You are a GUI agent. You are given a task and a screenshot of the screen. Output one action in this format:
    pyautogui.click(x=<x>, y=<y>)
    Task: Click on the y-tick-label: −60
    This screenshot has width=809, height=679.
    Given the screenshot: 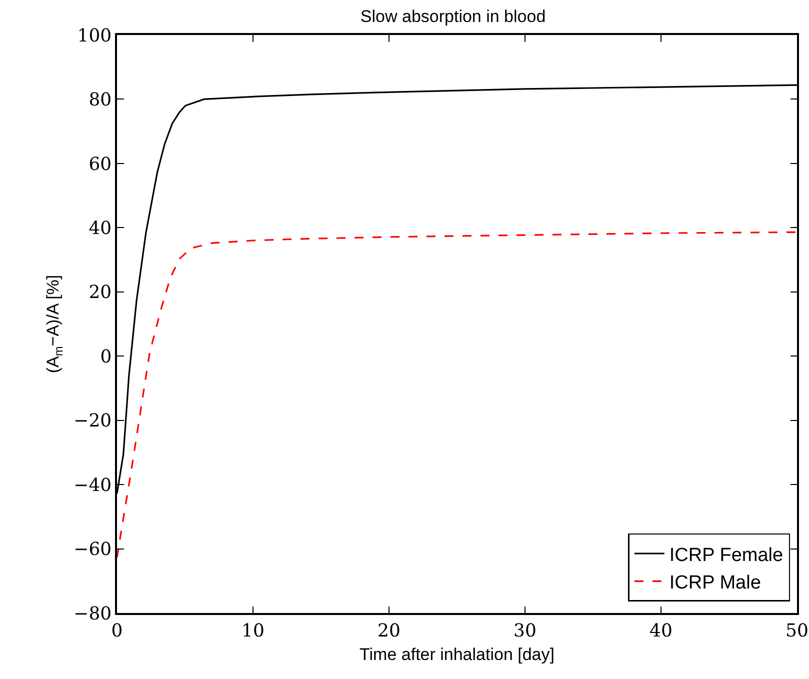 What is the action you would take?
    pyautogui.click(x=93, y=549)
    